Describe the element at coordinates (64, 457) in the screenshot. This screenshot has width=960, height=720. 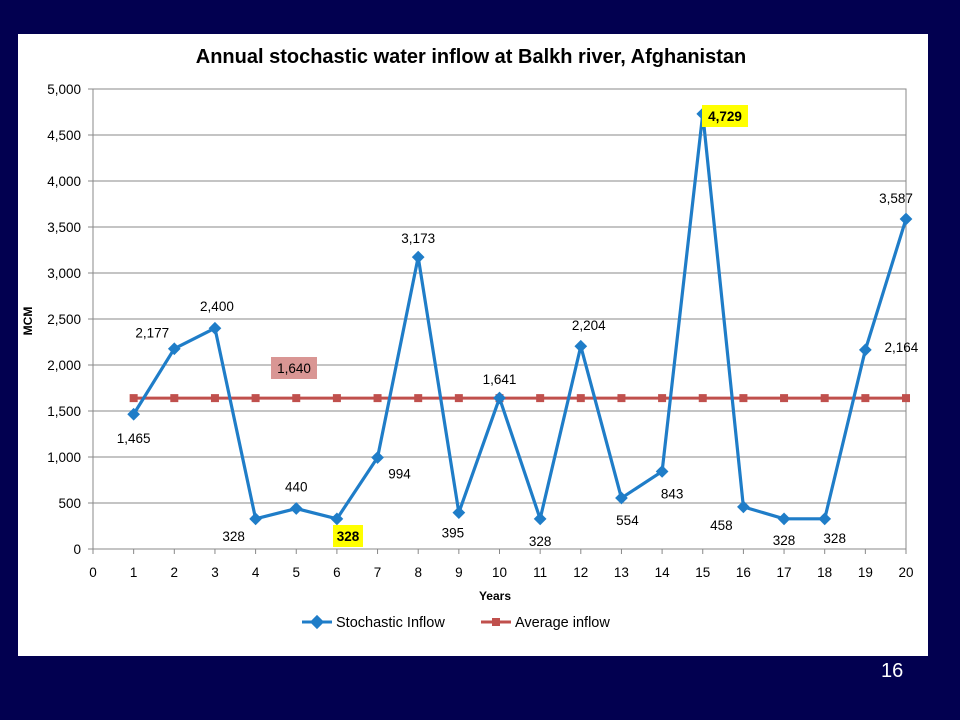
I see `y-tick-label: 1,000` at that location.